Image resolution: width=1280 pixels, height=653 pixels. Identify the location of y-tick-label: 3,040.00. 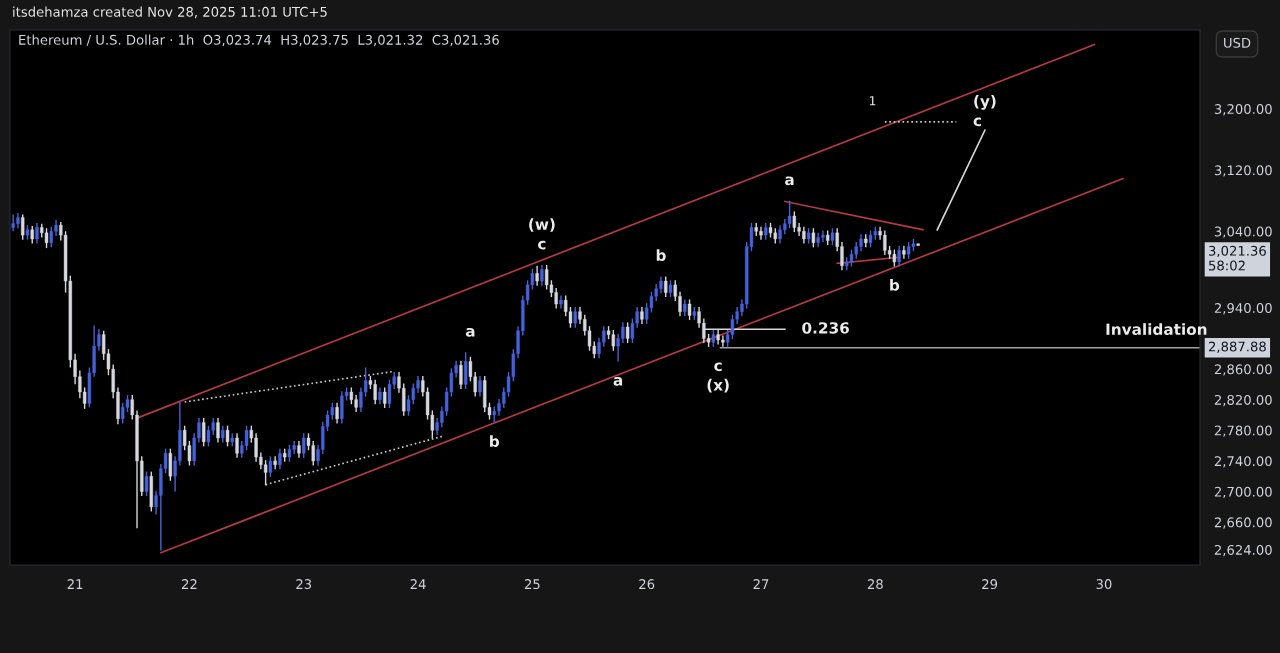
(1243, 232).